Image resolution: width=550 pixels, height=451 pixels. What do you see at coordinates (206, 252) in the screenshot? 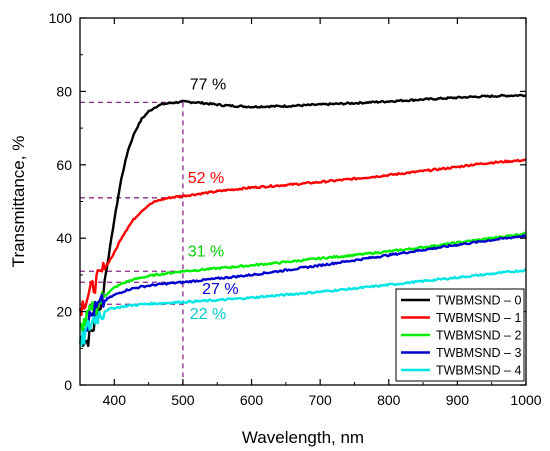
I see `annotation-2: 31 %` at bounding box center [206, 252].